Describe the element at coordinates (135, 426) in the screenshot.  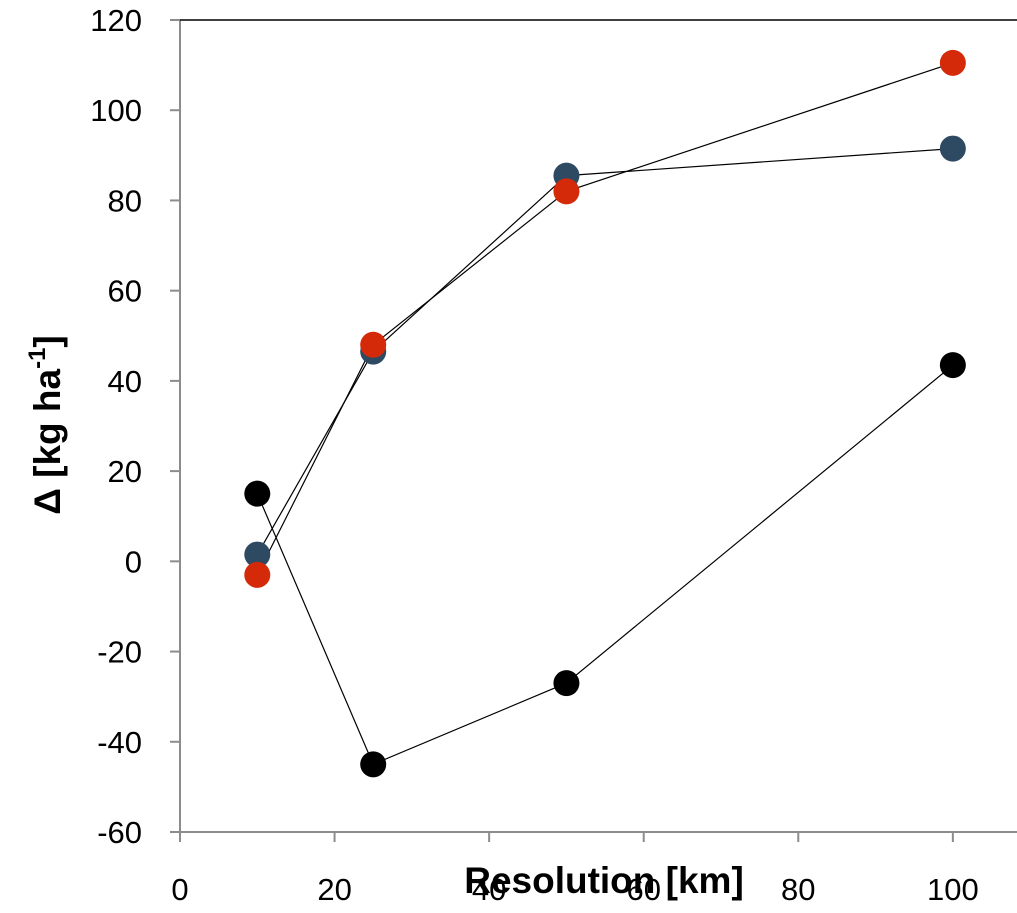
I see `y-axis-ticks: -60 -40 -20 0 20 40 60 80 100 120` at that location.